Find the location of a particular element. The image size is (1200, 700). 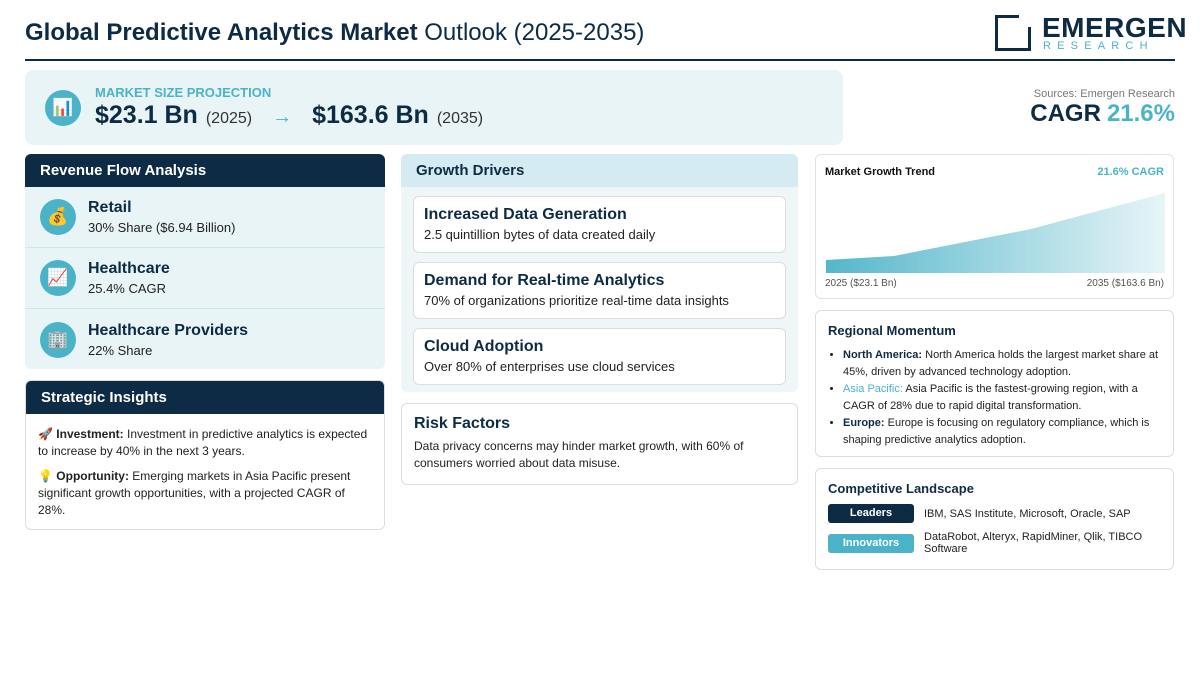

item-detail: 22% Share is located at coordinates (120, 350).